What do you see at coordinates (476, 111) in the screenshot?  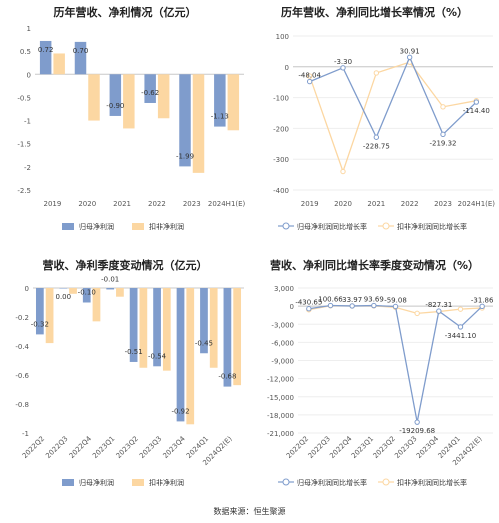 I see `data-label: -114.40` at bounding box center [476, 111].